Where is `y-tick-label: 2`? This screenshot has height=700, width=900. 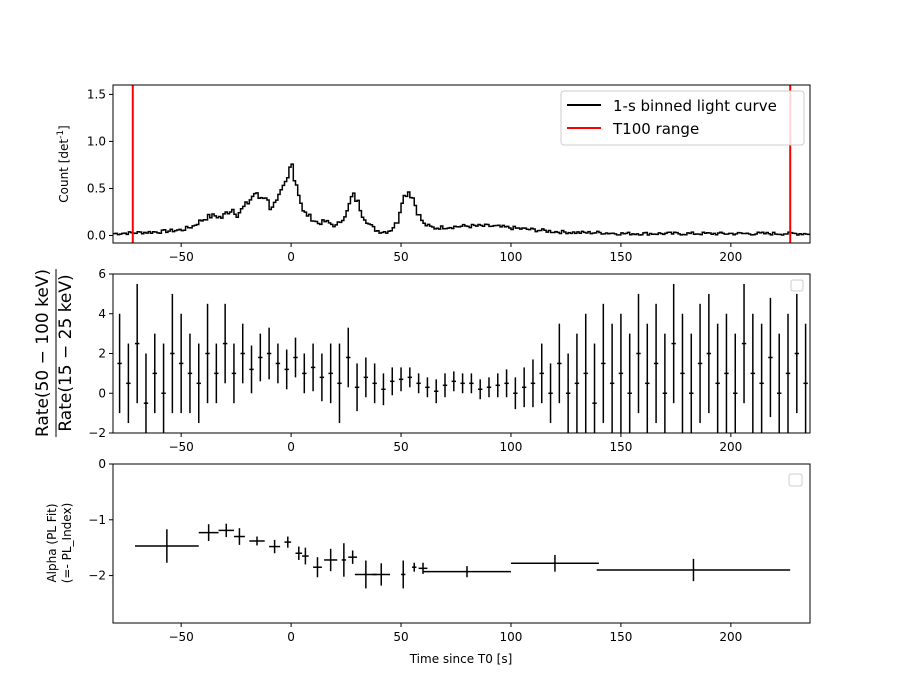
y-tick-label: 2 is located at coordinates (102, 354).